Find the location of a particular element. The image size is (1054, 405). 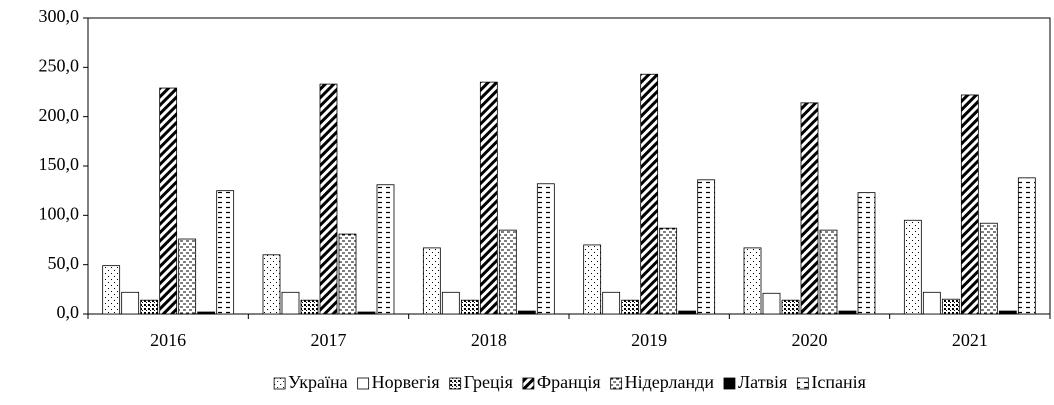

y-tick-label: 150,0 is located at coordinates (59, 164).